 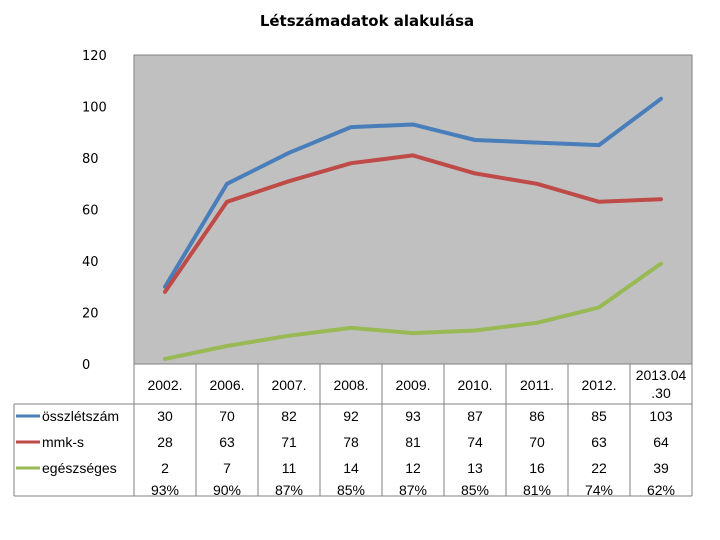 What do you see at coordinates (661, 416) in the screenshot?
I see `data-cell: 103` at bounding box center [661, 416].